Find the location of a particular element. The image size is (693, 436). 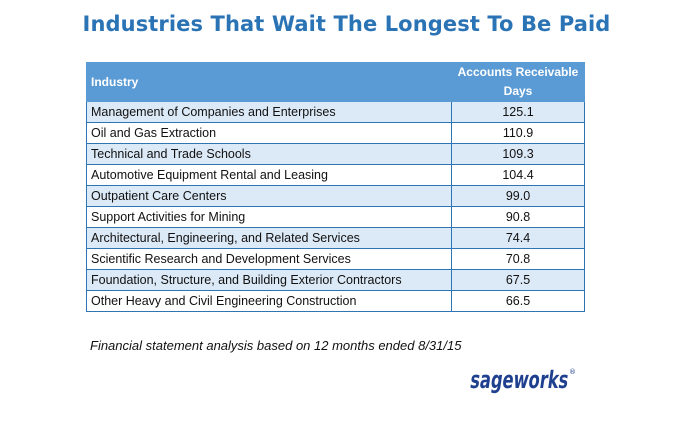

days-cell: 110.9 is located at coordinates (518, 133).